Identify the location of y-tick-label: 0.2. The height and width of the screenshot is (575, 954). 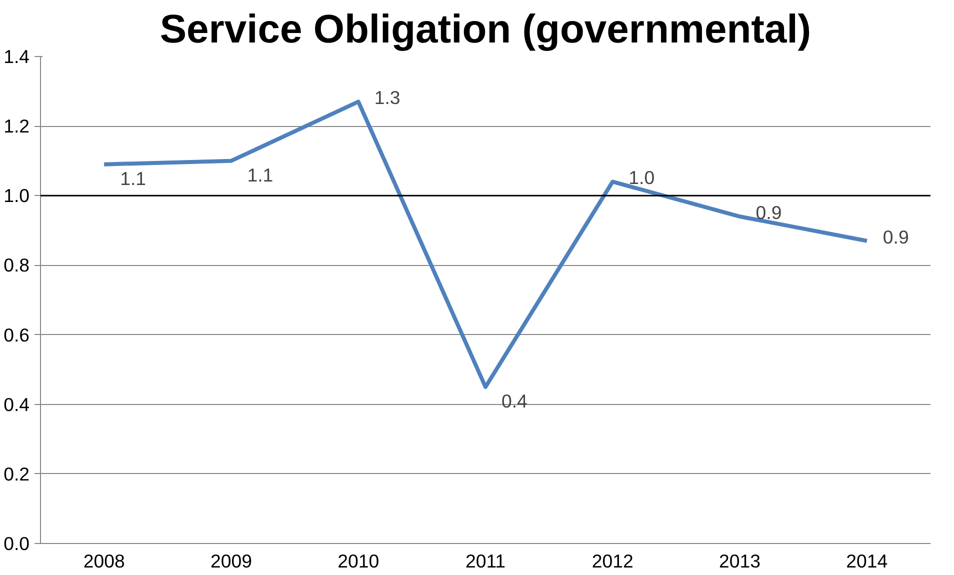
(17, 473).